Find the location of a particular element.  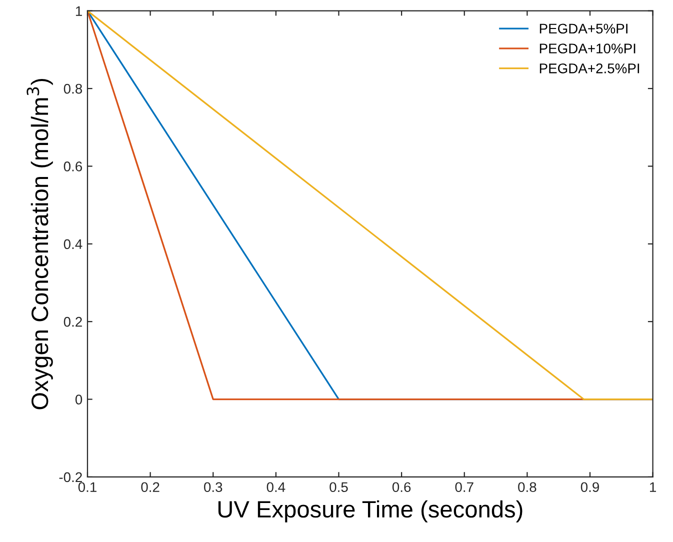

y-tick-label: 0 is located at coordinates (78, 399).